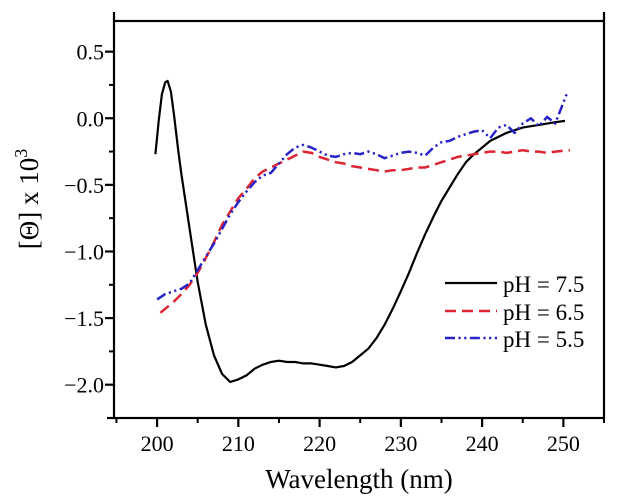  What do you see at coordinates (84, 219) in the screenshot?
I see `y-axis-tick-labels: 0.5 0.0 −0.5 −1.0 −1.5 −2.0` at bounding box center [84, 219].